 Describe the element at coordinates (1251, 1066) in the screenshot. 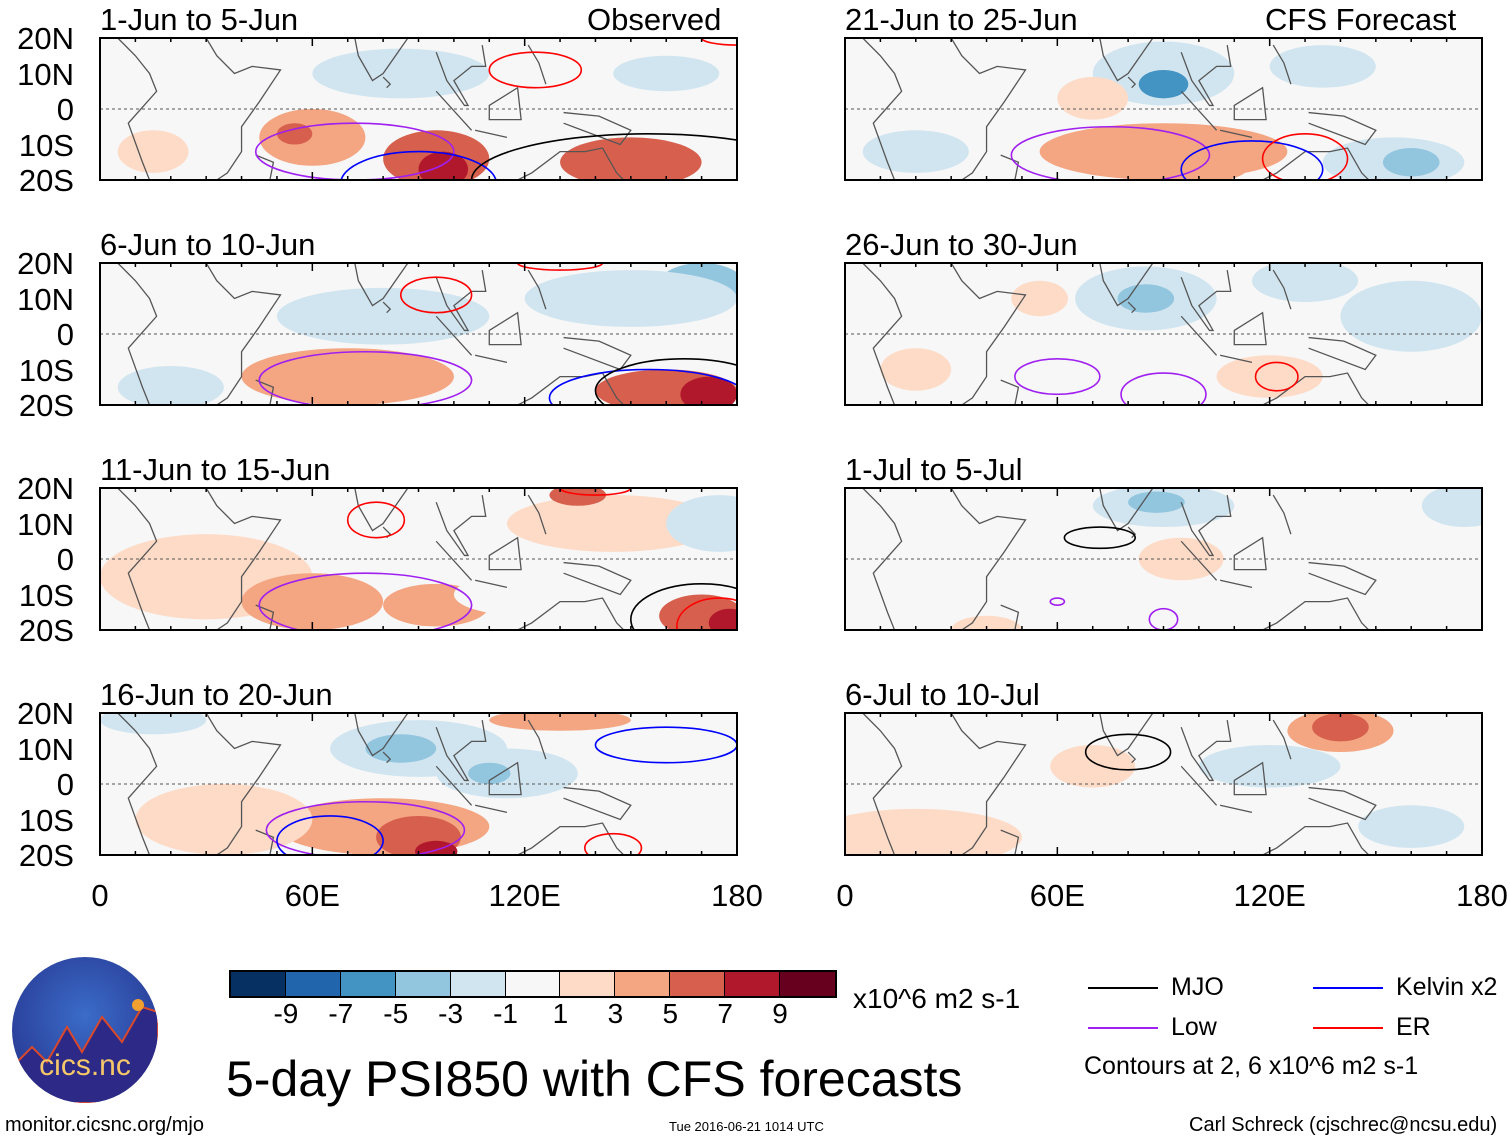

I see `contour-note: Contours at 2, 6 x10^6 m2 s-1` at that location.